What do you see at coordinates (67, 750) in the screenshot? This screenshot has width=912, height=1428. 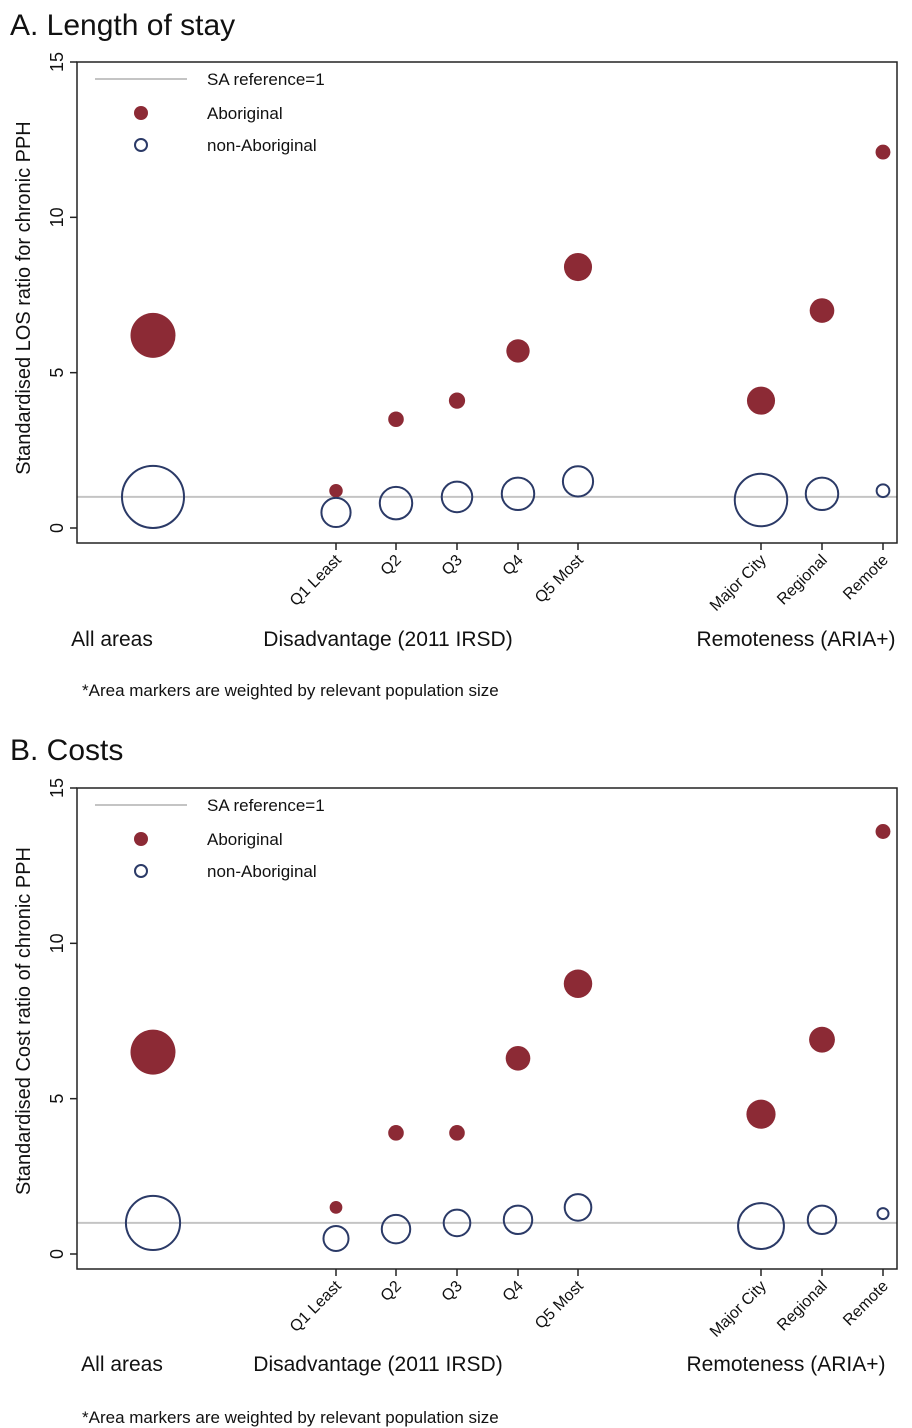 I see `chart-title: B. Costs` at bounding box center [67, 750].